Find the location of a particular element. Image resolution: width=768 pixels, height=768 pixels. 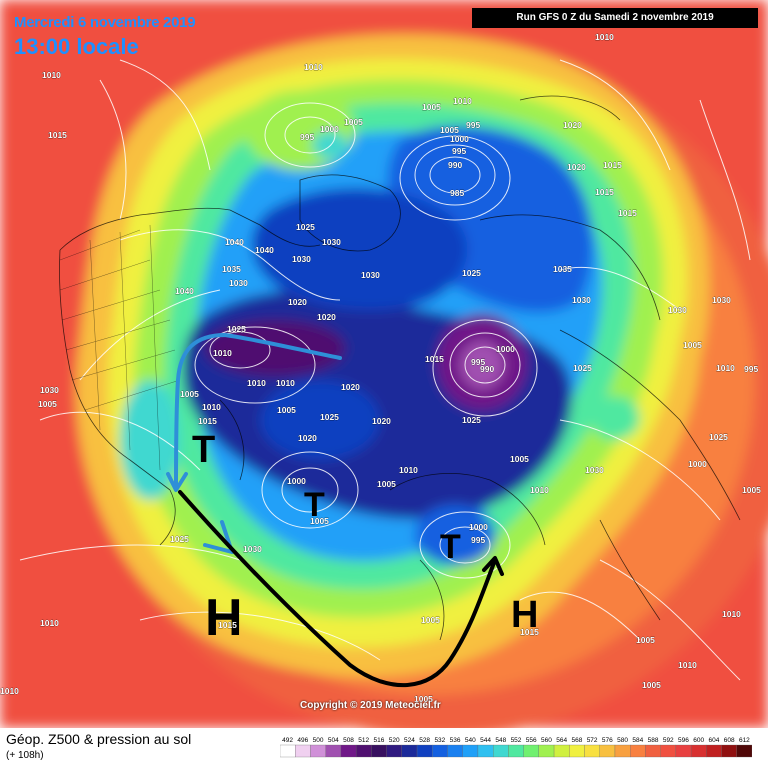

copyright-text: Copyright © 2019 Meteociel.fr is located at coordinates (370, 705).